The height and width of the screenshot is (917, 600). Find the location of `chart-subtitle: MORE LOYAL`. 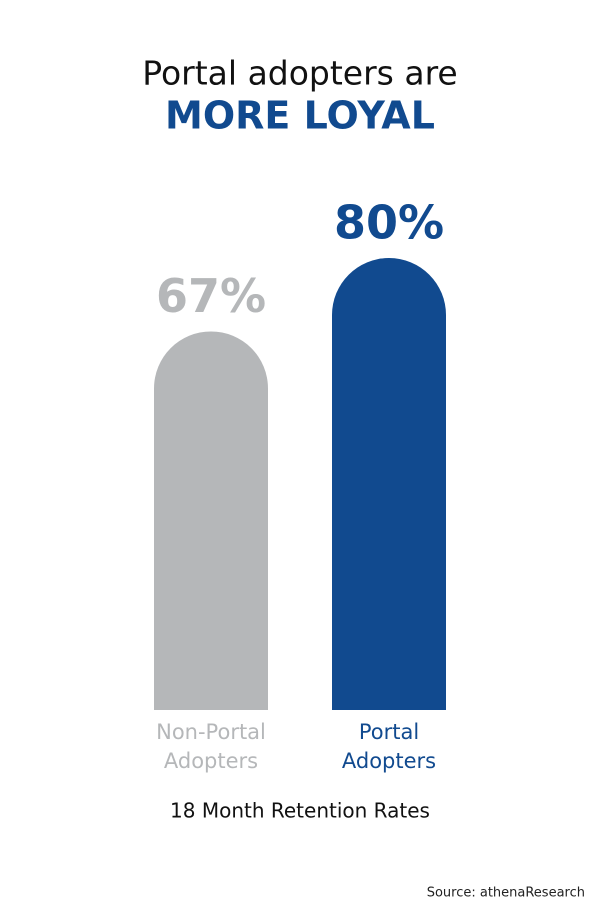

chart-subtitle: MORE LOYAL is located at coordinates (300, 116).